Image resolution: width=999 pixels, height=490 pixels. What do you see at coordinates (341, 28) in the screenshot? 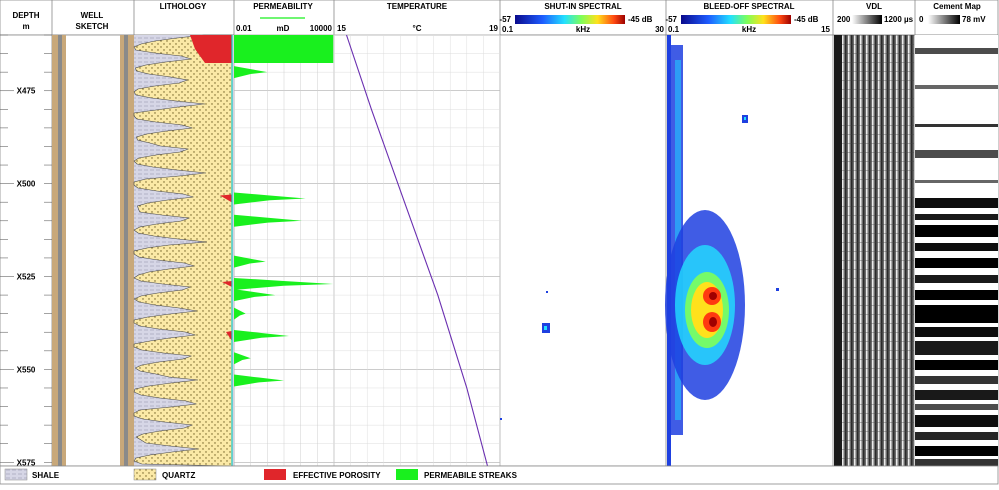
I see `temp-min: 15` at bounding box center [341, 28].